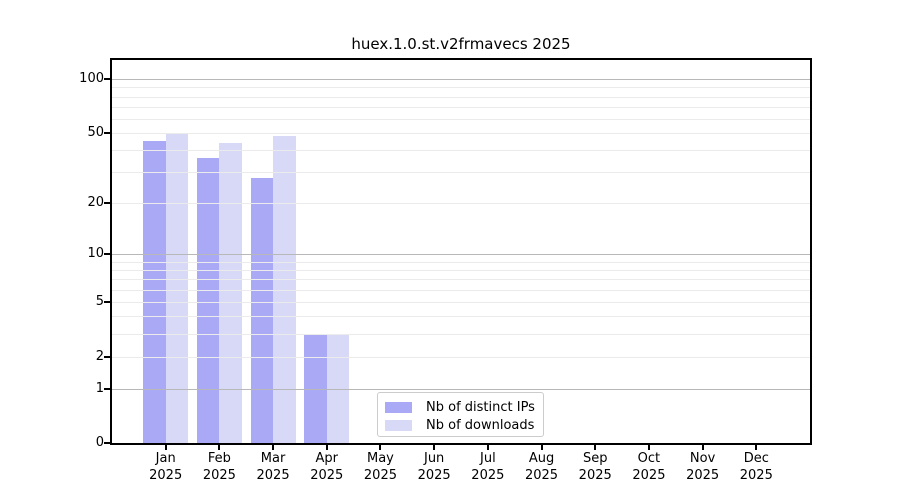 This screenshot has width=900, height=500. I want to click on x-axis-tick-aug, so click(541, 447).